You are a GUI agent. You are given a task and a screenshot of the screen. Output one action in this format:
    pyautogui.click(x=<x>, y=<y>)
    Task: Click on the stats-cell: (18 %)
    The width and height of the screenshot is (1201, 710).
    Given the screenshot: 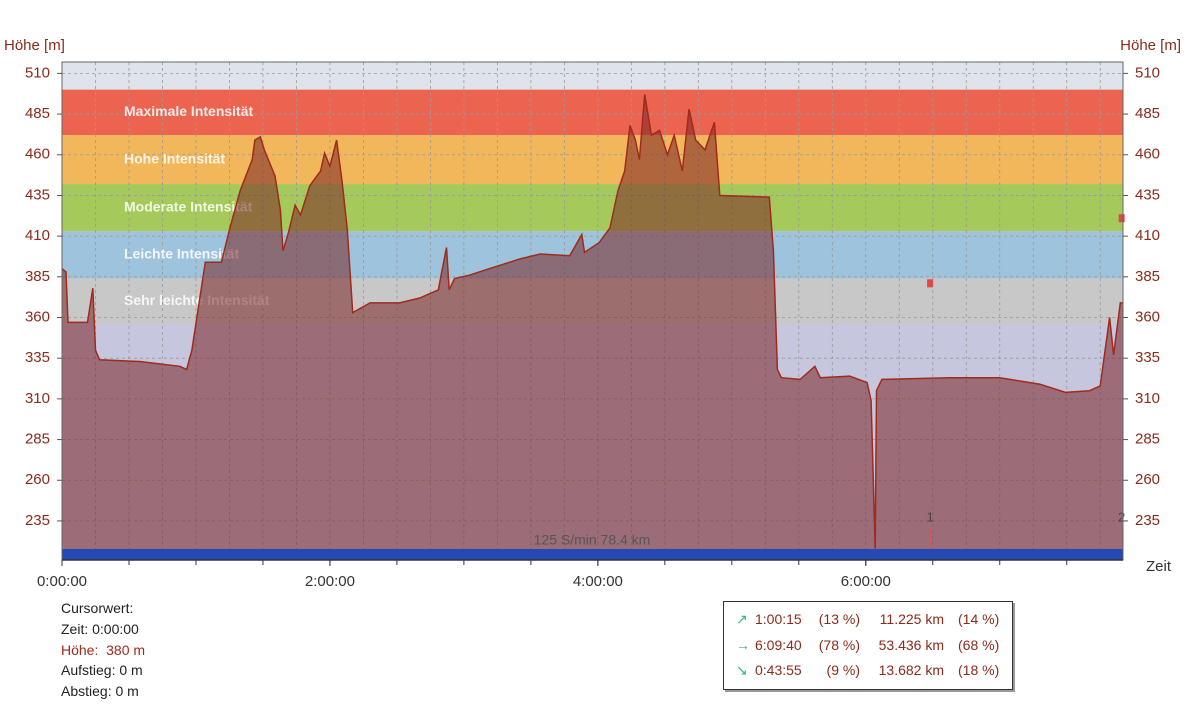 What is the action you would take?
    pyautogui.click(x=979, y=670)
    